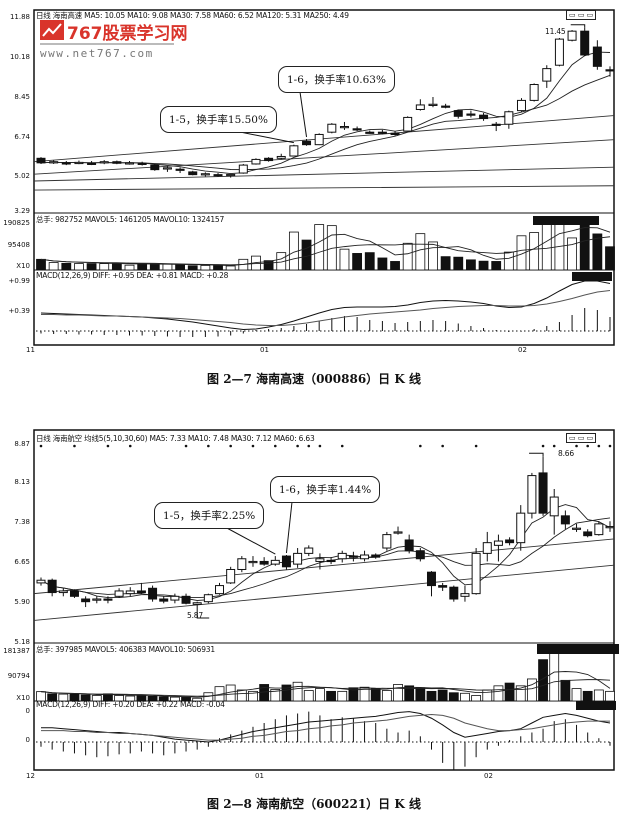 The width and height of the screenshot is (628, 818). Describe the element at coordinates (18, 676) in the screenshot. I see `volume-tick: 90794` at that location.